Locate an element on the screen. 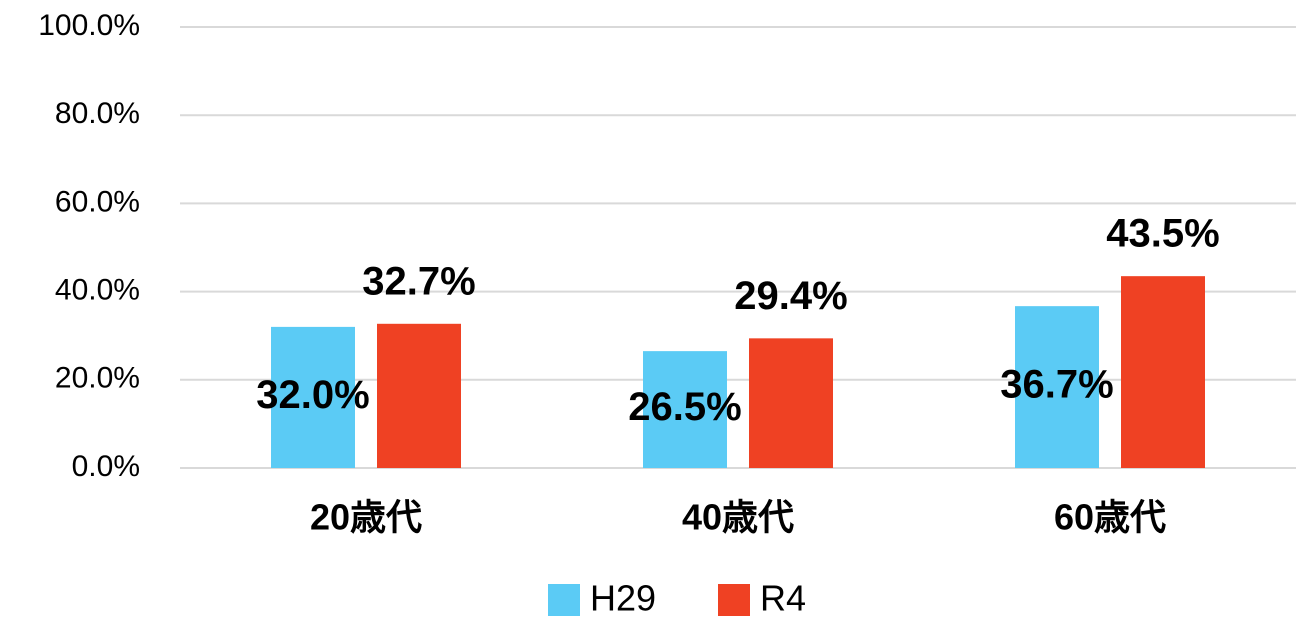  y-tick-label: 80.0% is located at coordinates (97, 113).